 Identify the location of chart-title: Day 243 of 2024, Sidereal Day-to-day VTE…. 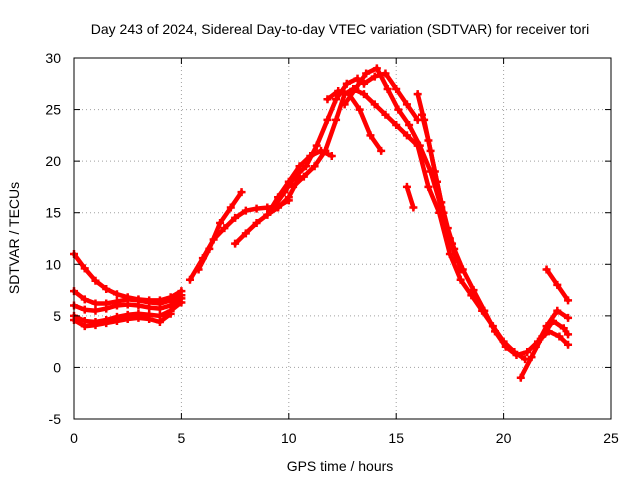
(340, 29).